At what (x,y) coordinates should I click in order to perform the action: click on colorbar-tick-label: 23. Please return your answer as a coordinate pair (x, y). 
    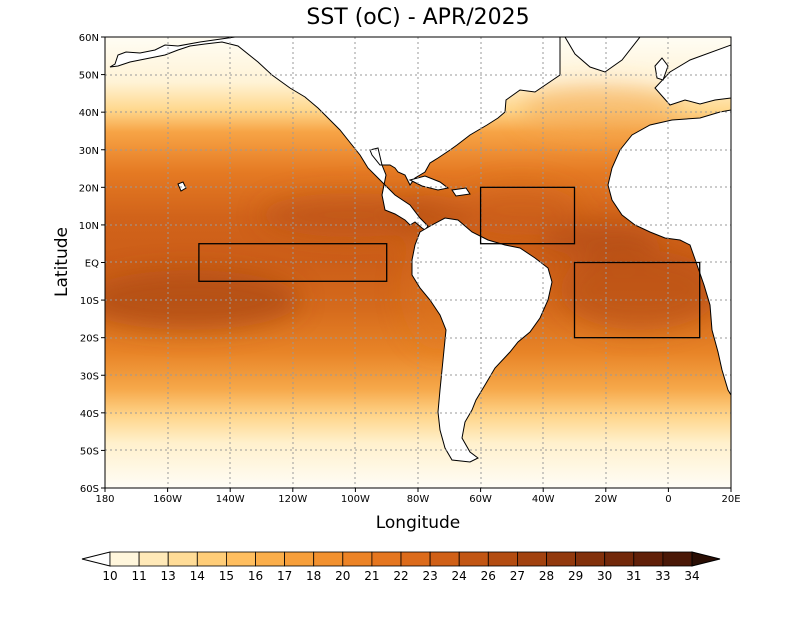
    Looking at the image, I should click on (429, 576).